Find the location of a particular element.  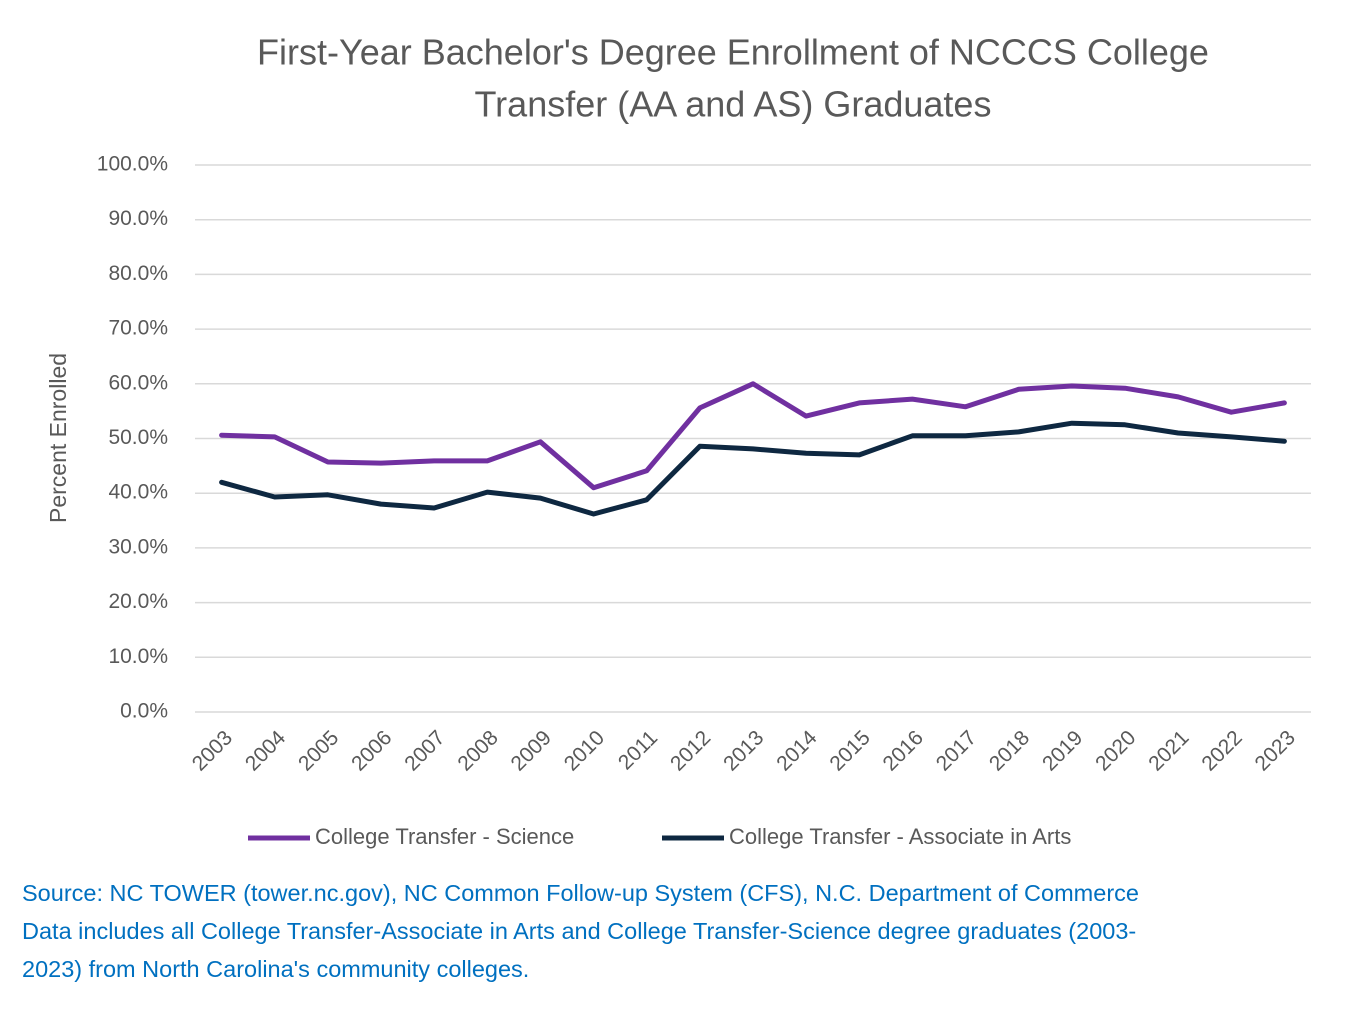

x-tick-label: 2009 is located at coordinates (531, 750).